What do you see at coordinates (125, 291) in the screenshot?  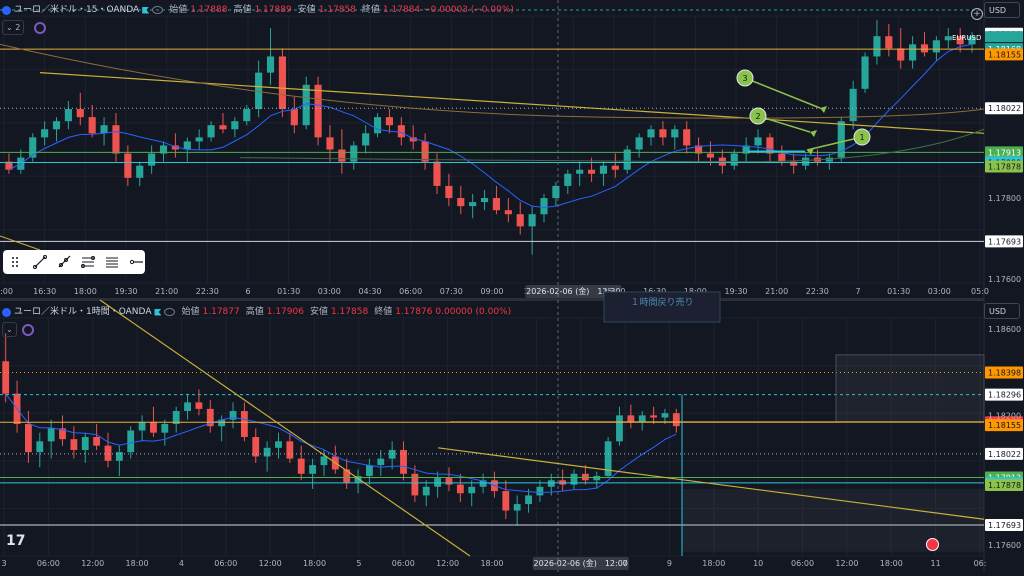 I see `x-tick-label: 19:30` at bounding box center [125, 291].